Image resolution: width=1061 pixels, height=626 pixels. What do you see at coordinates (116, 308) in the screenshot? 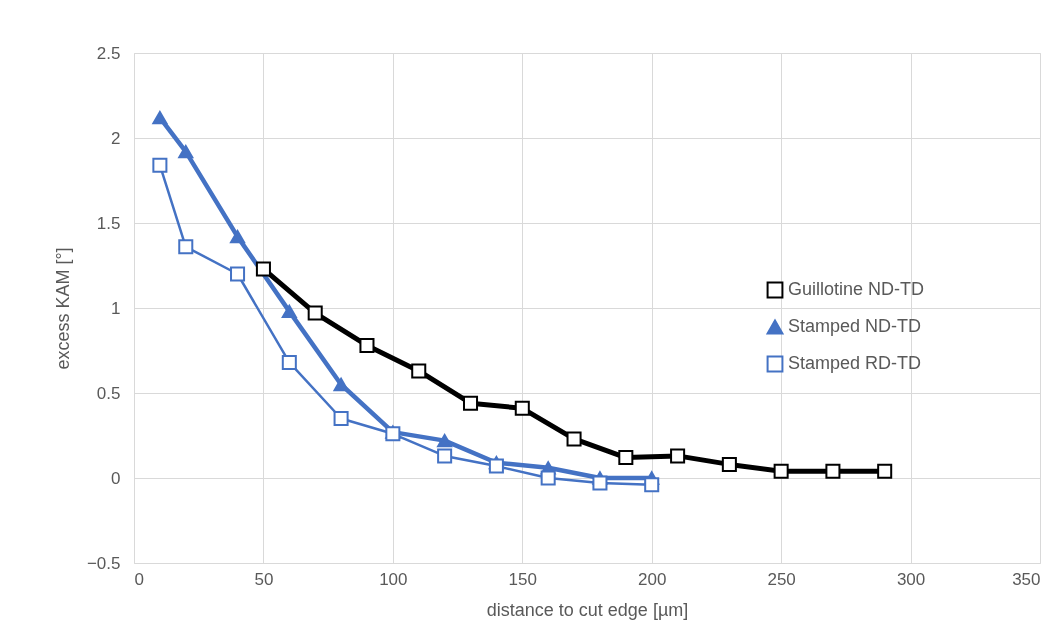
I see `y-tick-label: 1` at bounding box center [116, 308].